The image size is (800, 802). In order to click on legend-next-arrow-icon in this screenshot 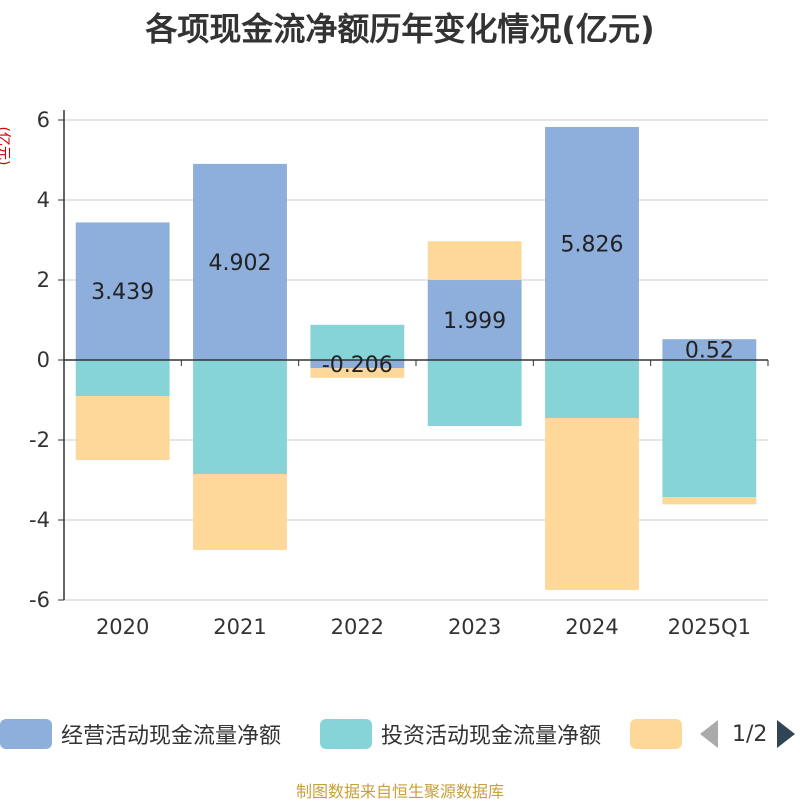, I will do `click(786, 734)`.